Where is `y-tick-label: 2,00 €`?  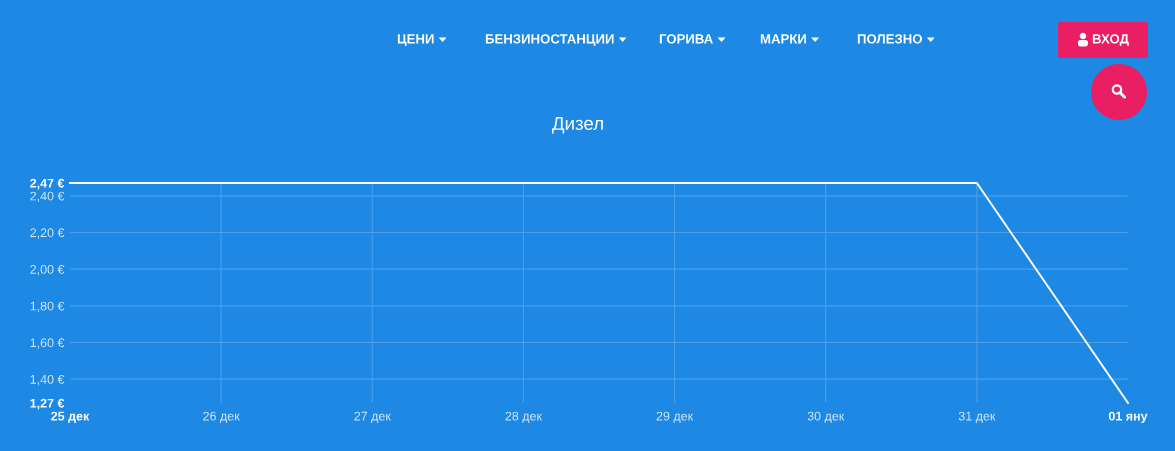
y-tick-label: 2,00 € is located at coordinates (47, 270).